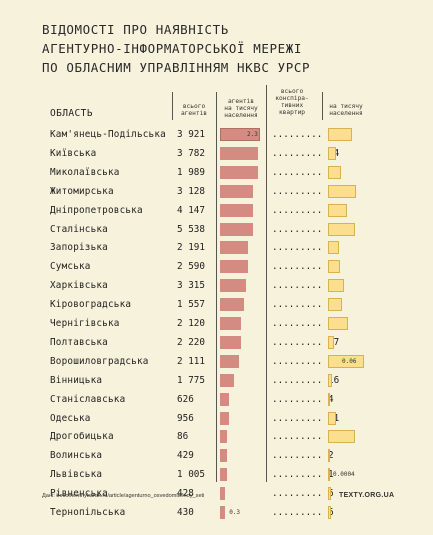  I want to click on title-line-3: ПО ОБЛАСНИМ УПРАВЛІННЯМ НКВС УРСР, so click(176, 67).